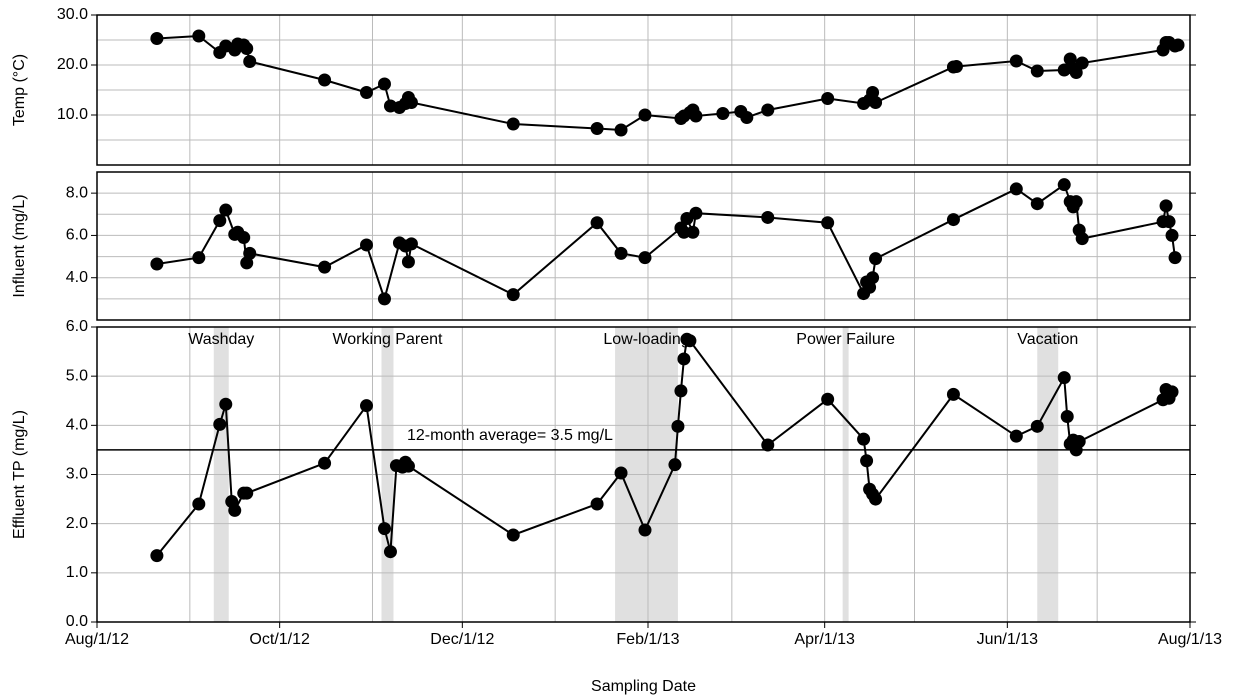 This screenshot has width=1243, height=698. What do you see at coordinates (77, 572) in the screenshot?
I see `y-tick-label: 1.0` at bounding box center [77, 572].